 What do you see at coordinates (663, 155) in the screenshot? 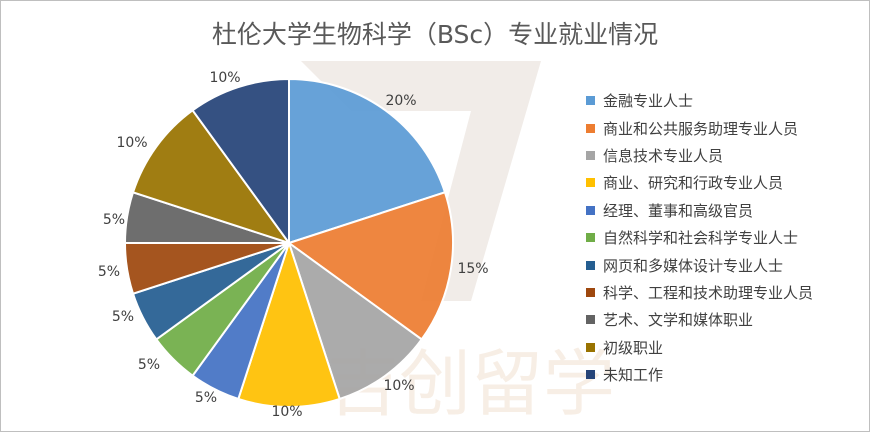
I see `legend-label: 信息技术专业人员` at bounding box center [663, 155].